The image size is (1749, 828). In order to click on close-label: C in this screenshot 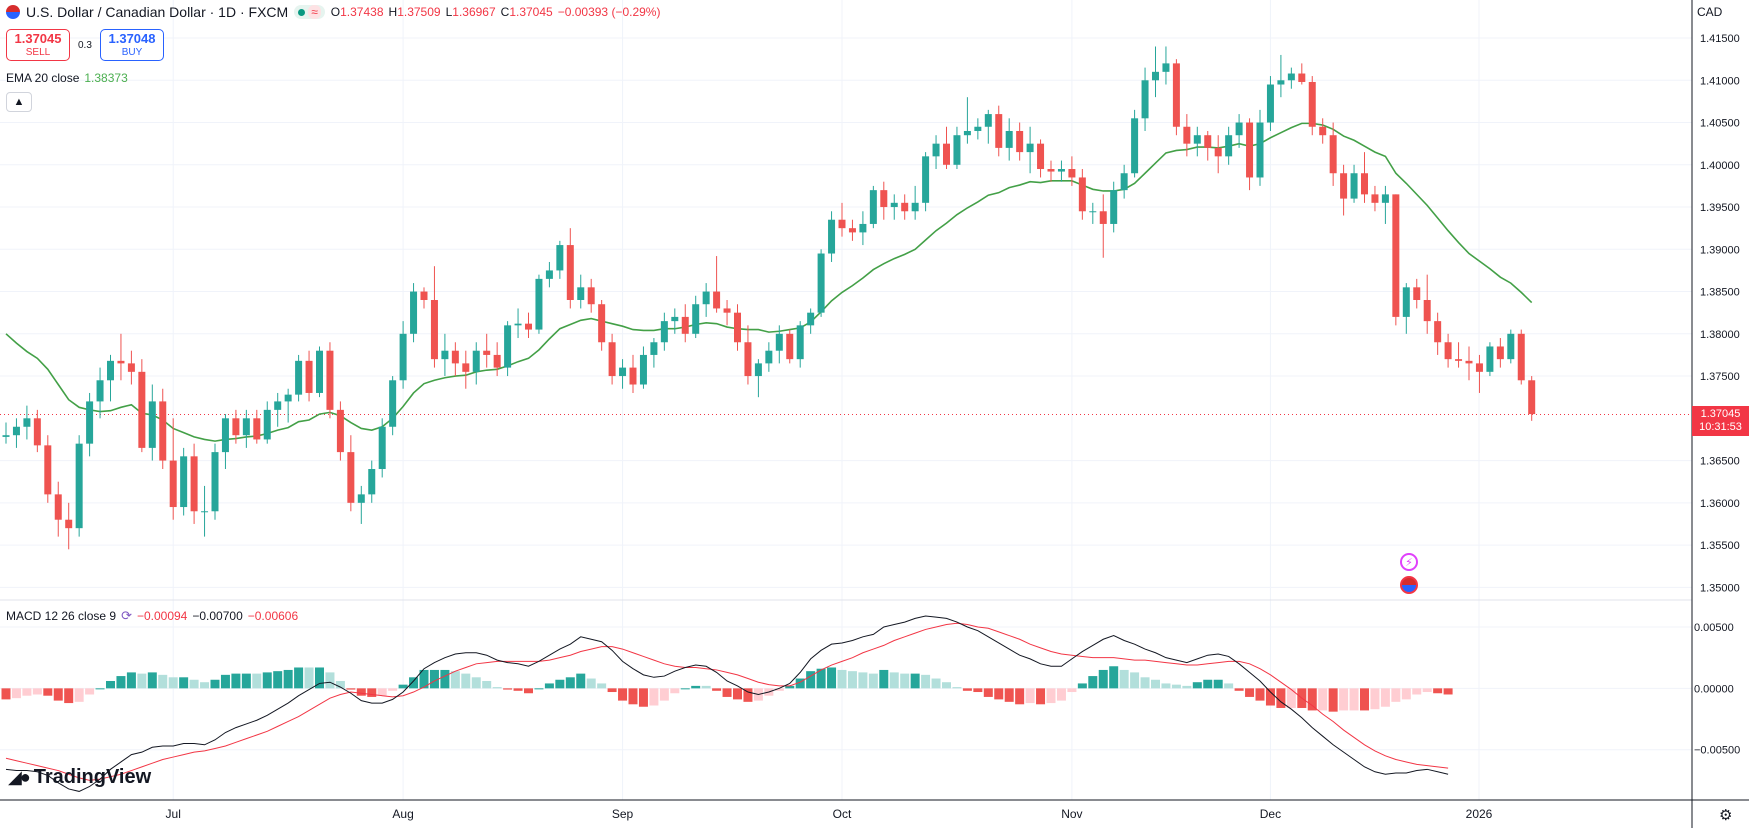, I will do `click(505, 12)`.